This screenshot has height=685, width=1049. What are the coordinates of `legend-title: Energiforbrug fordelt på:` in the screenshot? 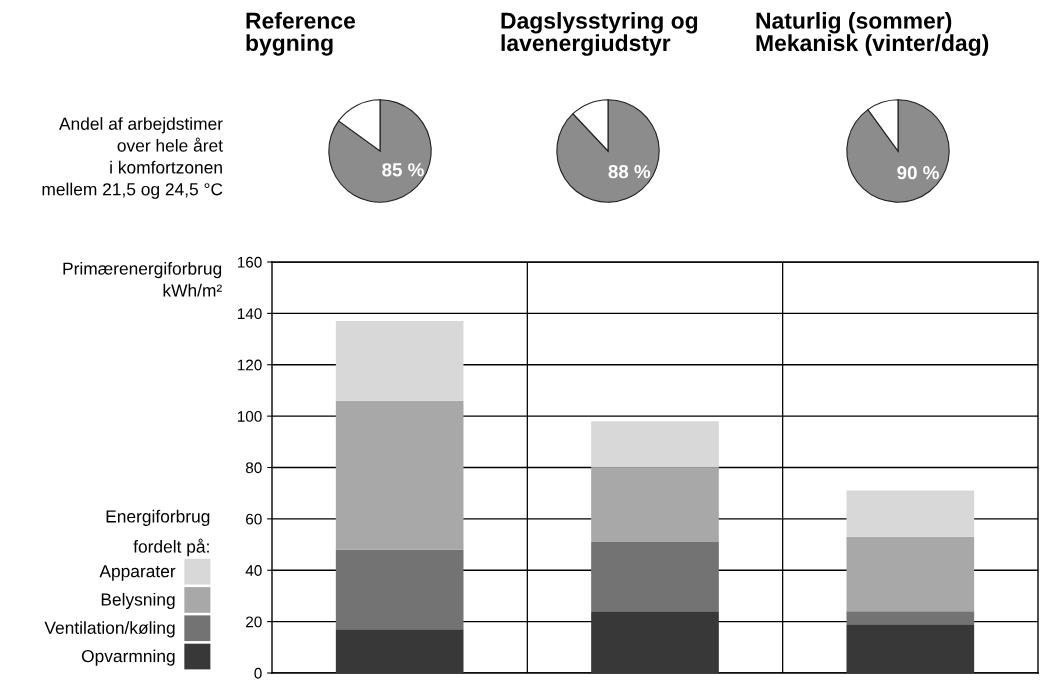 It's located at (158, 533).